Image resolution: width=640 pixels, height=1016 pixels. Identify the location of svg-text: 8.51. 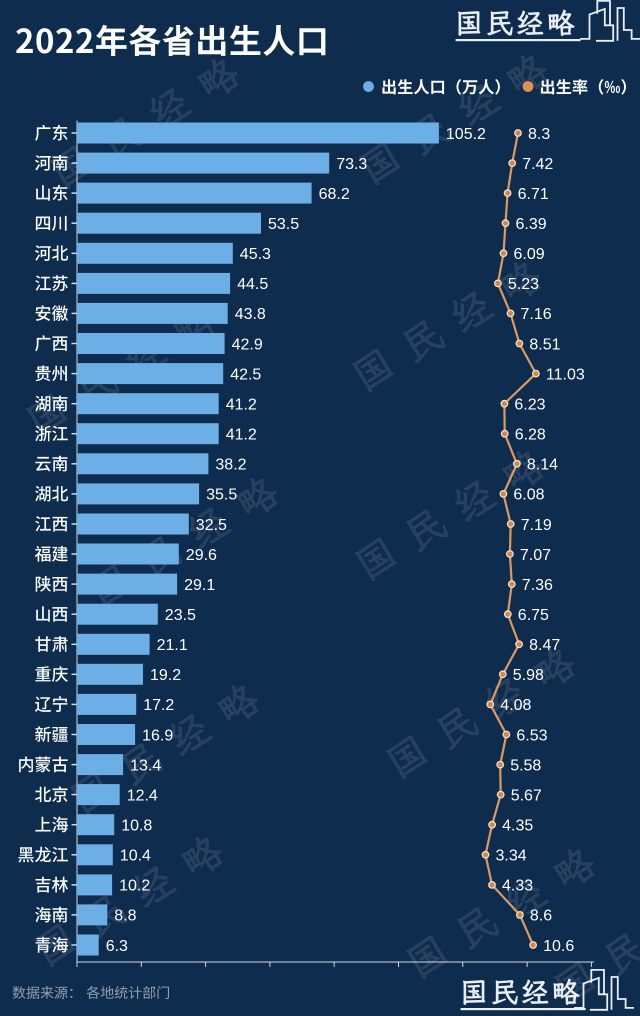
(544, 344).